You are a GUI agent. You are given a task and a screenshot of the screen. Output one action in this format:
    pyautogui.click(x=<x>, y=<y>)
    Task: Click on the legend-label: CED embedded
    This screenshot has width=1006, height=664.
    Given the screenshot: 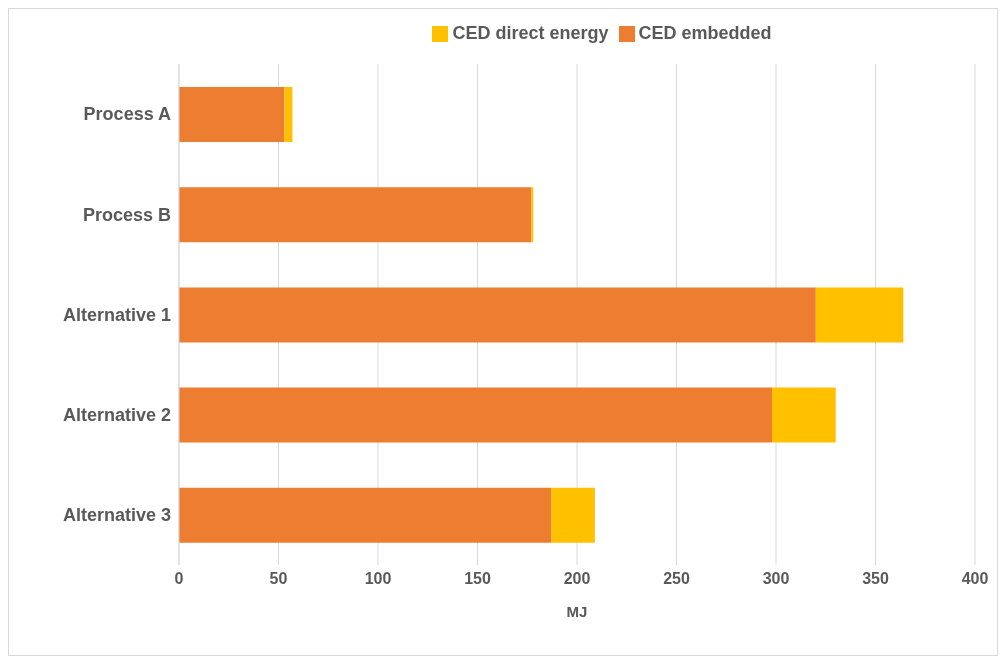 What is the action you would take?
    pyautogui.click(x=705, y=33)
    